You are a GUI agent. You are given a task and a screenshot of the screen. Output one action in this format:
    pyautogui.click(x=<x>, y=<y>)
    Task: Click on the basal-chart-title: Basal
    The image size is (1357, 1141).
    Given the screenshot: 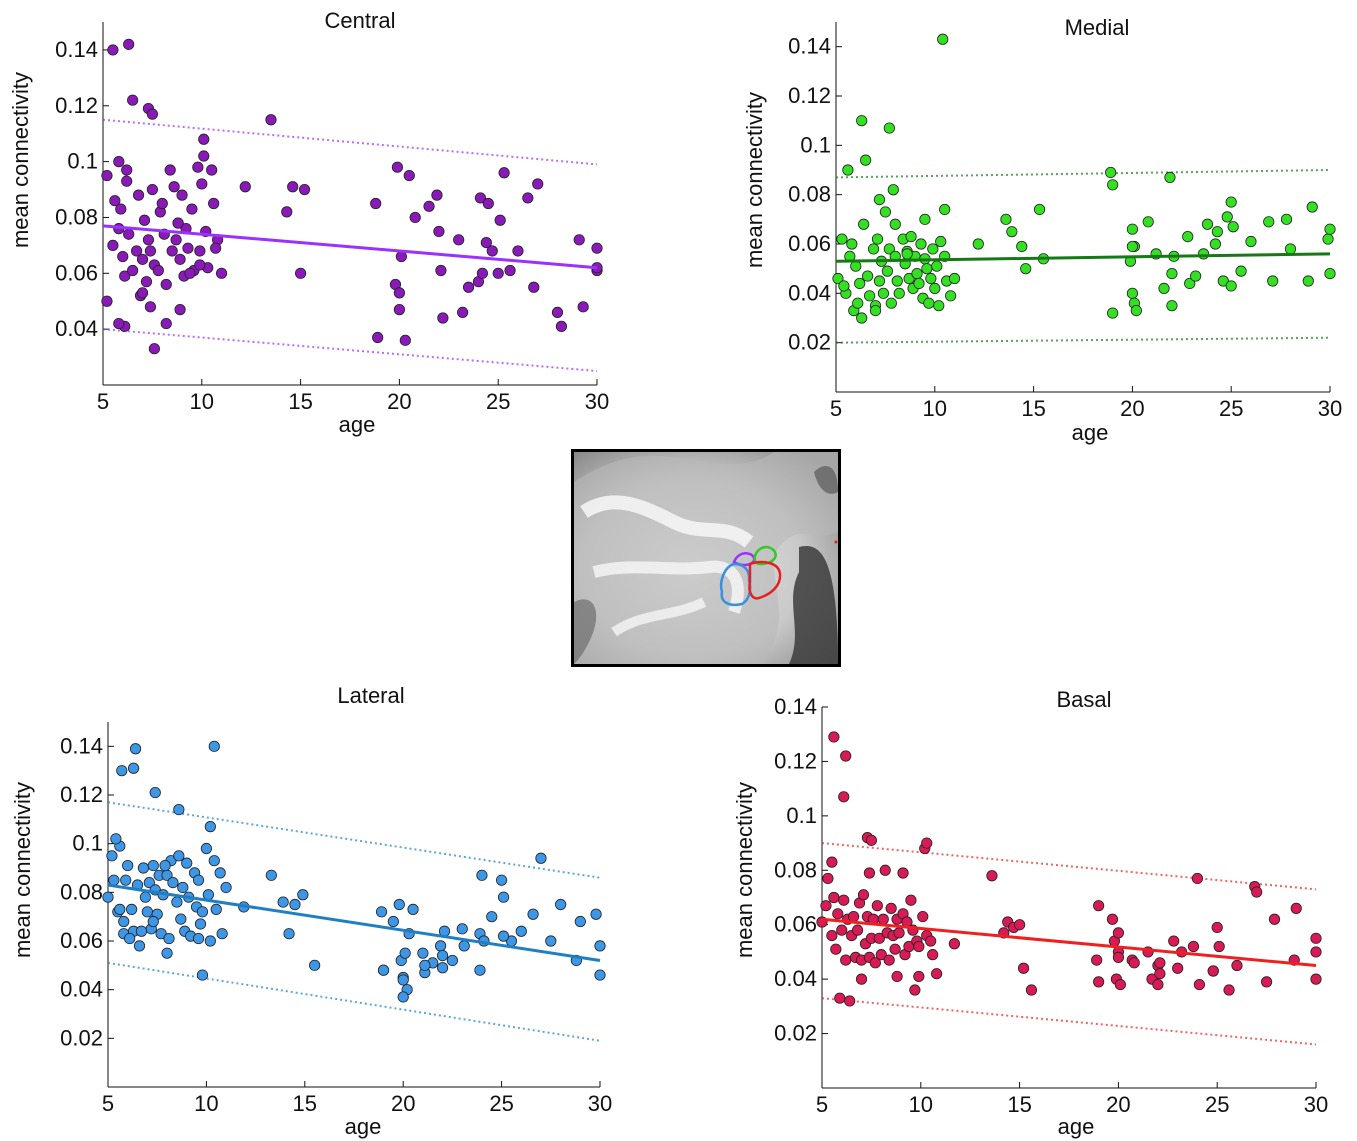 What is the action you would take?
    pyautogui.click(x=1083, y=699)
    